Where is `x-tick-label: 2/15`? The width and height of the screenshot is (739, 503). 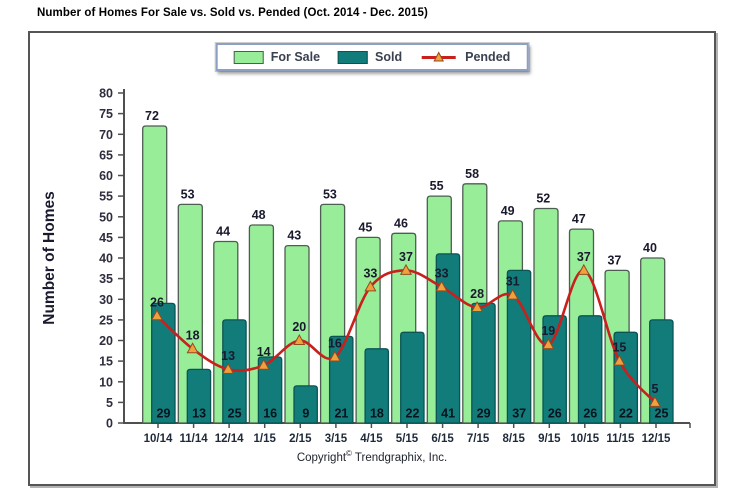
x-tick-label: 2/15 is located at coordinates (300, 439).